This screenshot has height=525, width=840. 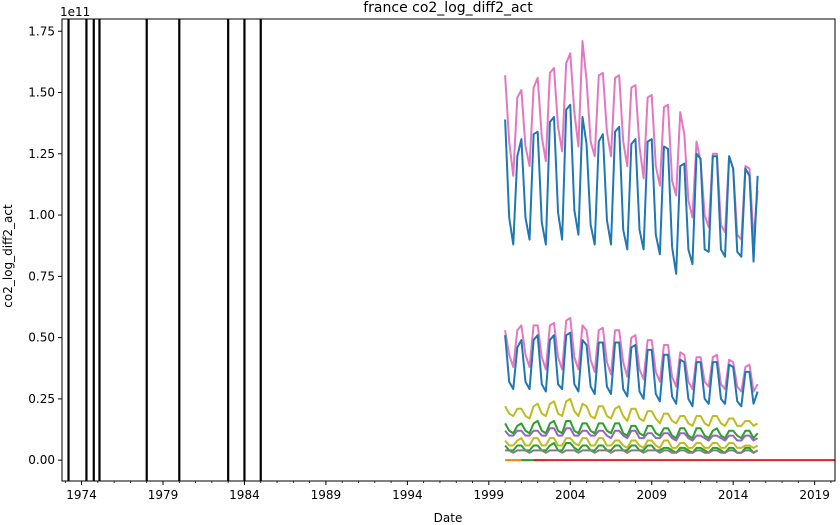 What do you see at coordinates (244, 495) in the screenshot?
I see `x-tick-label-2: 1984` at bounding box center [244, 495].